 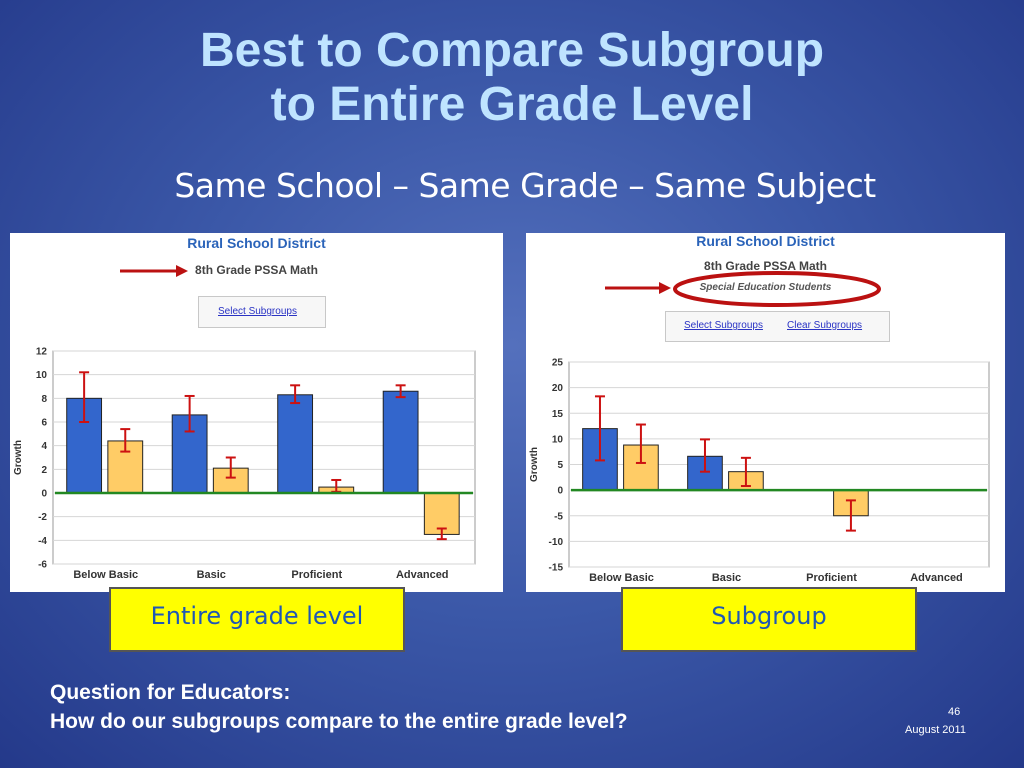 I want to click on right-y-tick-label: 10, so click(x=558, y=439).